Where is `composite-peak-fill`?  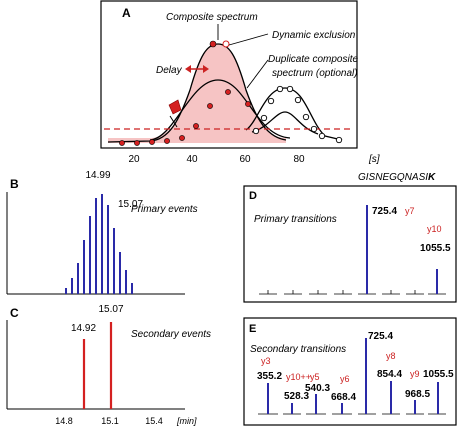 composite-peak-fill is located at coordinates (197, 93).